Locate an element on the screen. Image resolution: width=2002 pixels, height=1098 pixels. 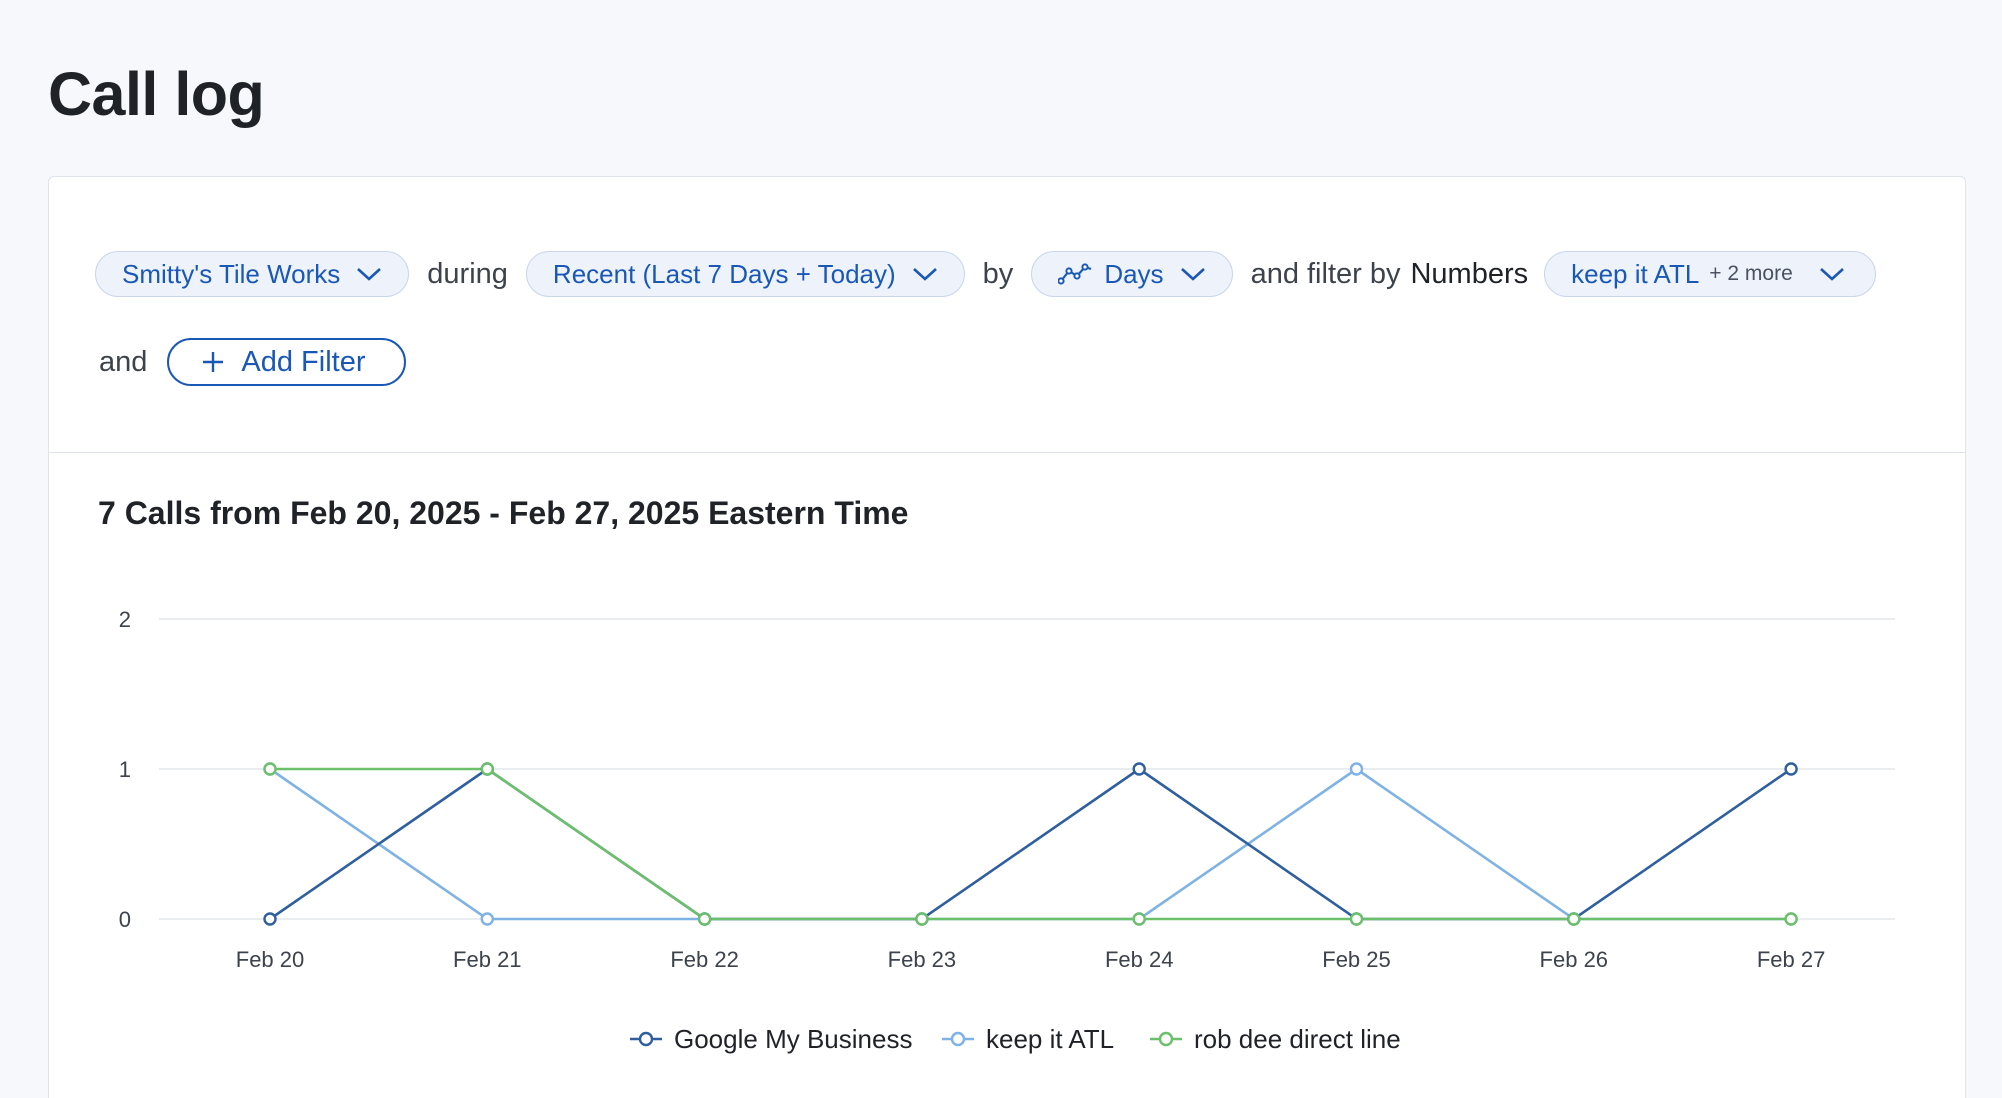
x-tick-label: Feb 21 is located at coordinates (487, 959).